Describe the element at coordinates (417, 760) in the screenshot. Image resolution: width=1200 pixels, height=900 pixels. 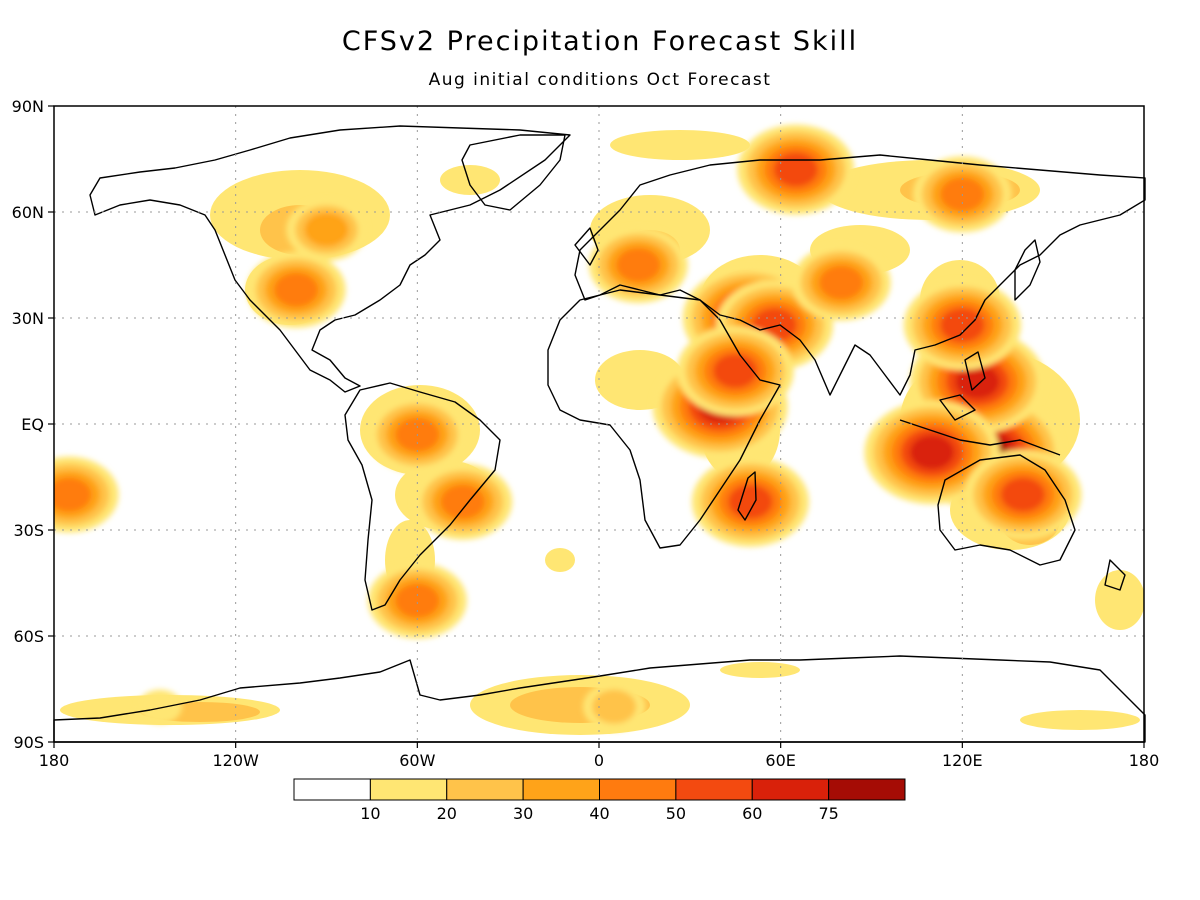
I see `x-tick-label: 60W` at that location.